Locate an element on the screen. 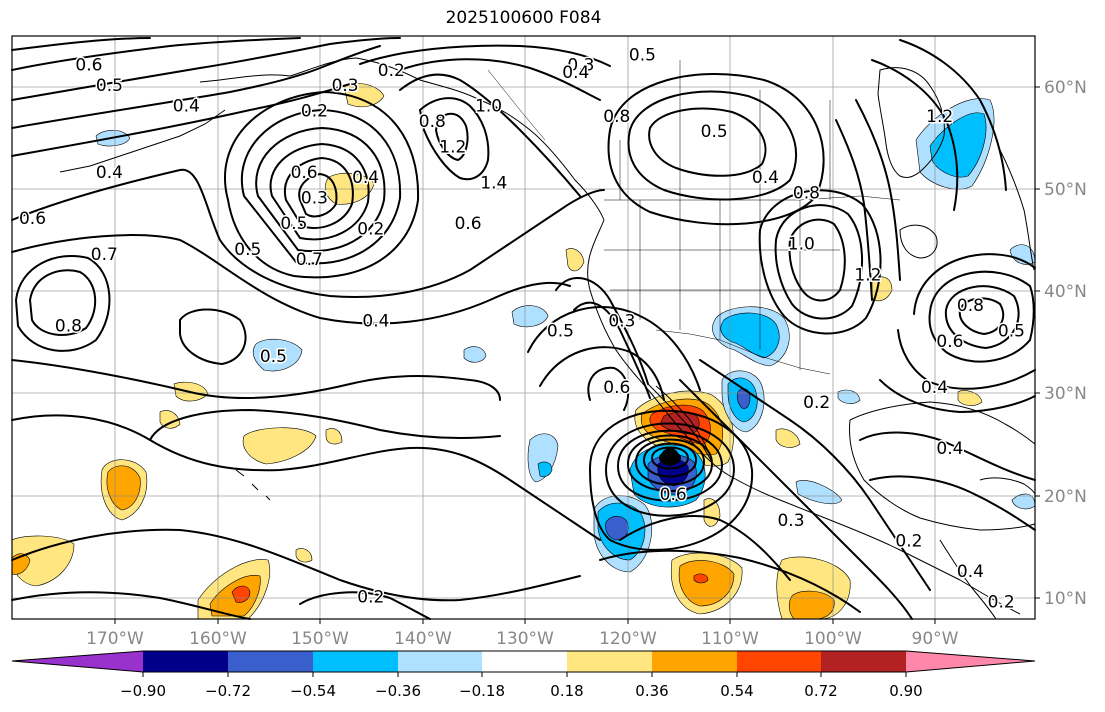 The width and height of the screenshot is (1105, 712). lon-label-140w: 140°W is located at coordinates (423, 639).